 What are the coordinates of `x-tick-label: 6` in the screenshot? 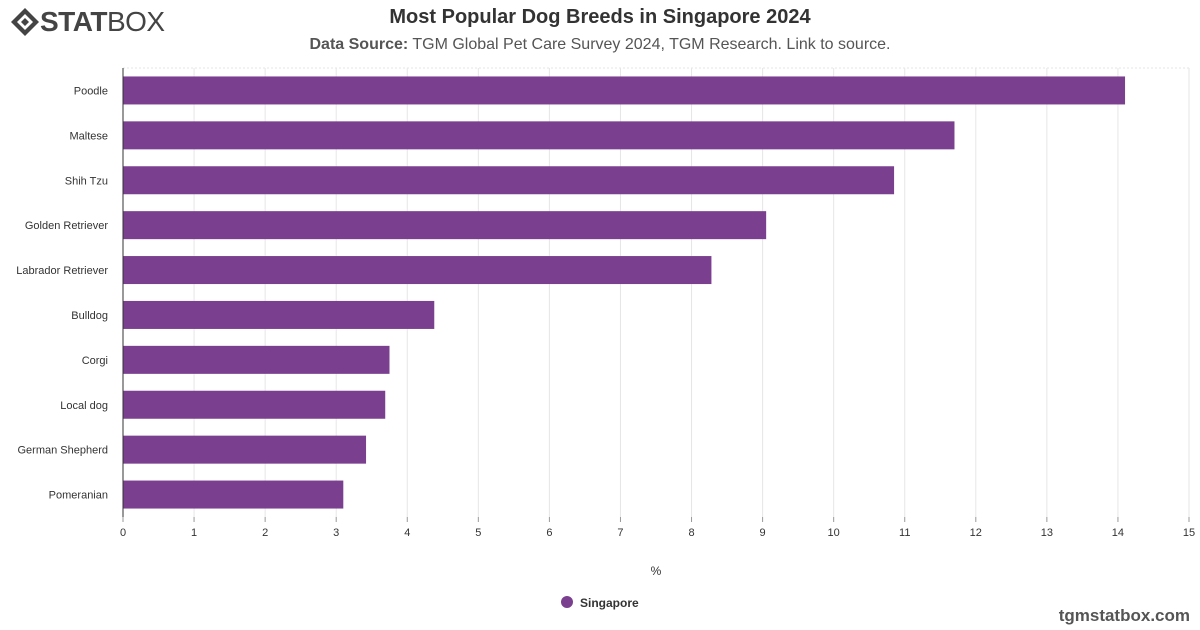 It's located at (549, 533).